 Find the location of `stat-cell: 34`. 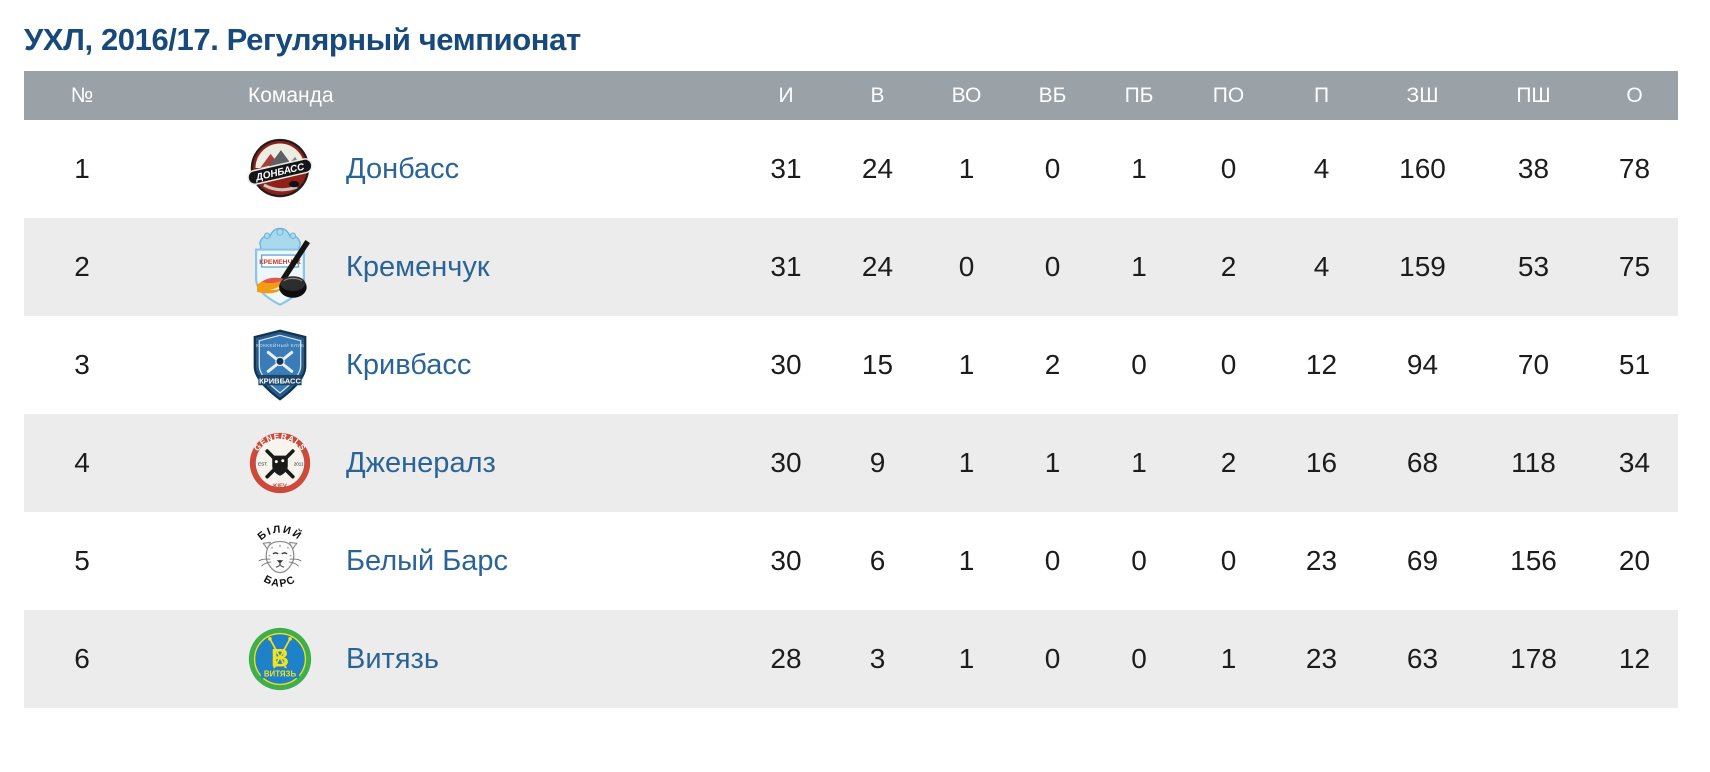

stat-cell: 34 is located at coordinates (1634, 462).